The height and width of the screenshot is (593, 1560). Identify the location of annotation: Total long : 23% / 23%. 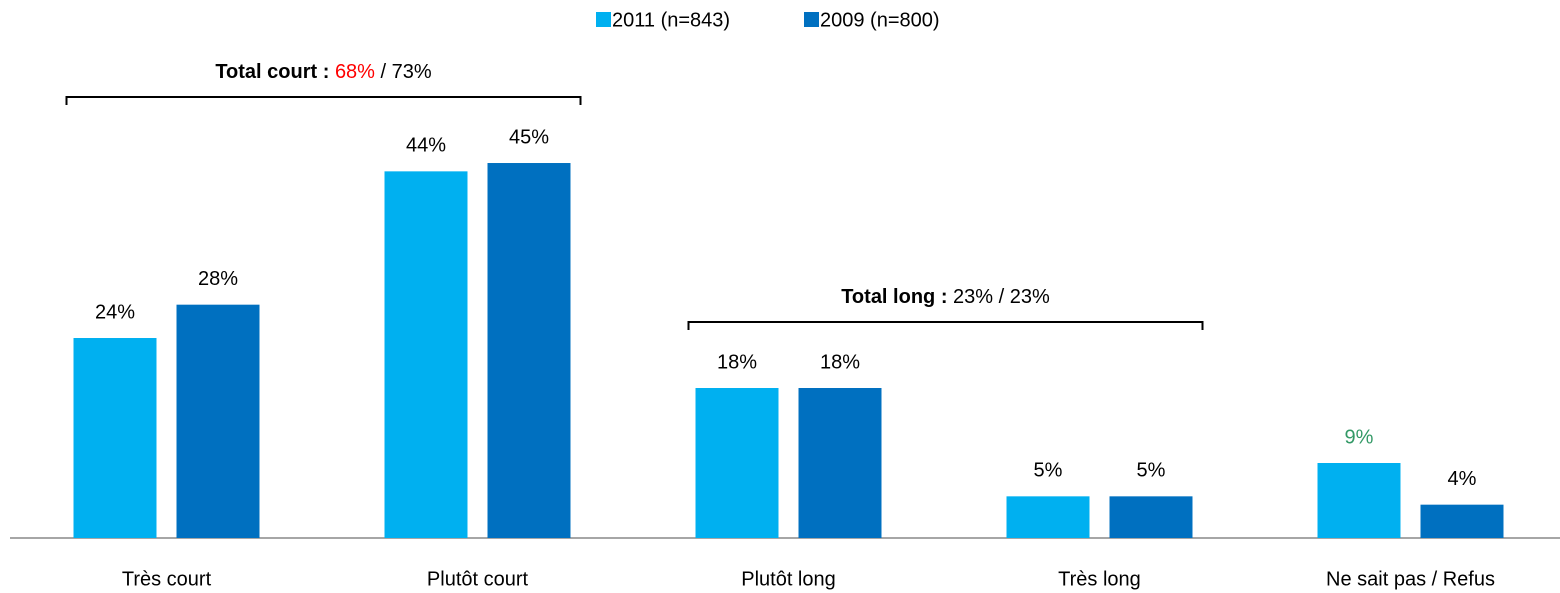
(945, 297).